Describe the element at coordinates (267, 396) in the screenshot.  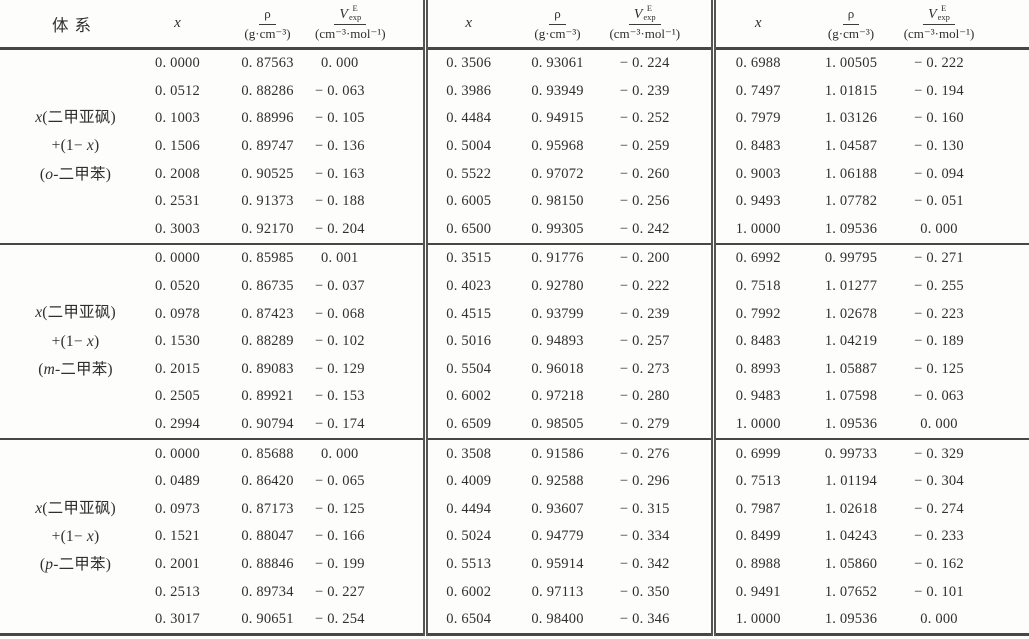
I see `rho-value: 0. 89921` at that location.